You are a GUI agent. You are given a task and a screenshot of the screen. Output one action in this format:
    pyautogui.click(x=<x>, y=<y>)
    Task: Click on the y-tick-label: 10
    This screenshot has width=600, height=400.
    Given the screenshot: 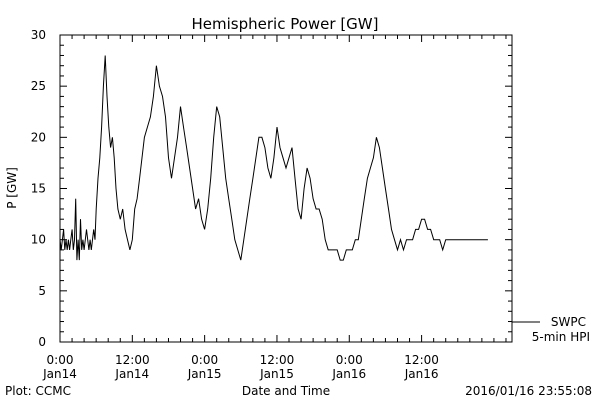 What is the action you would take?
    pyautogui.click(x=38, y=240)
    